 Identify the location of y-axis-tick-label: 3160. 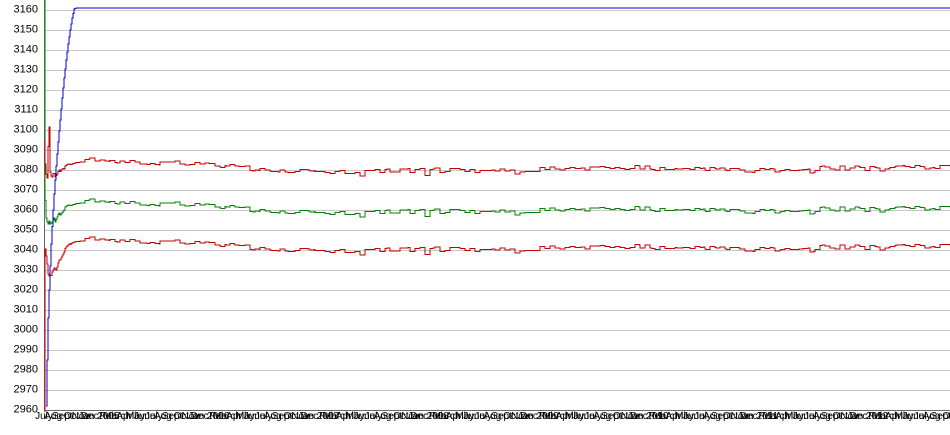
(25, 9).